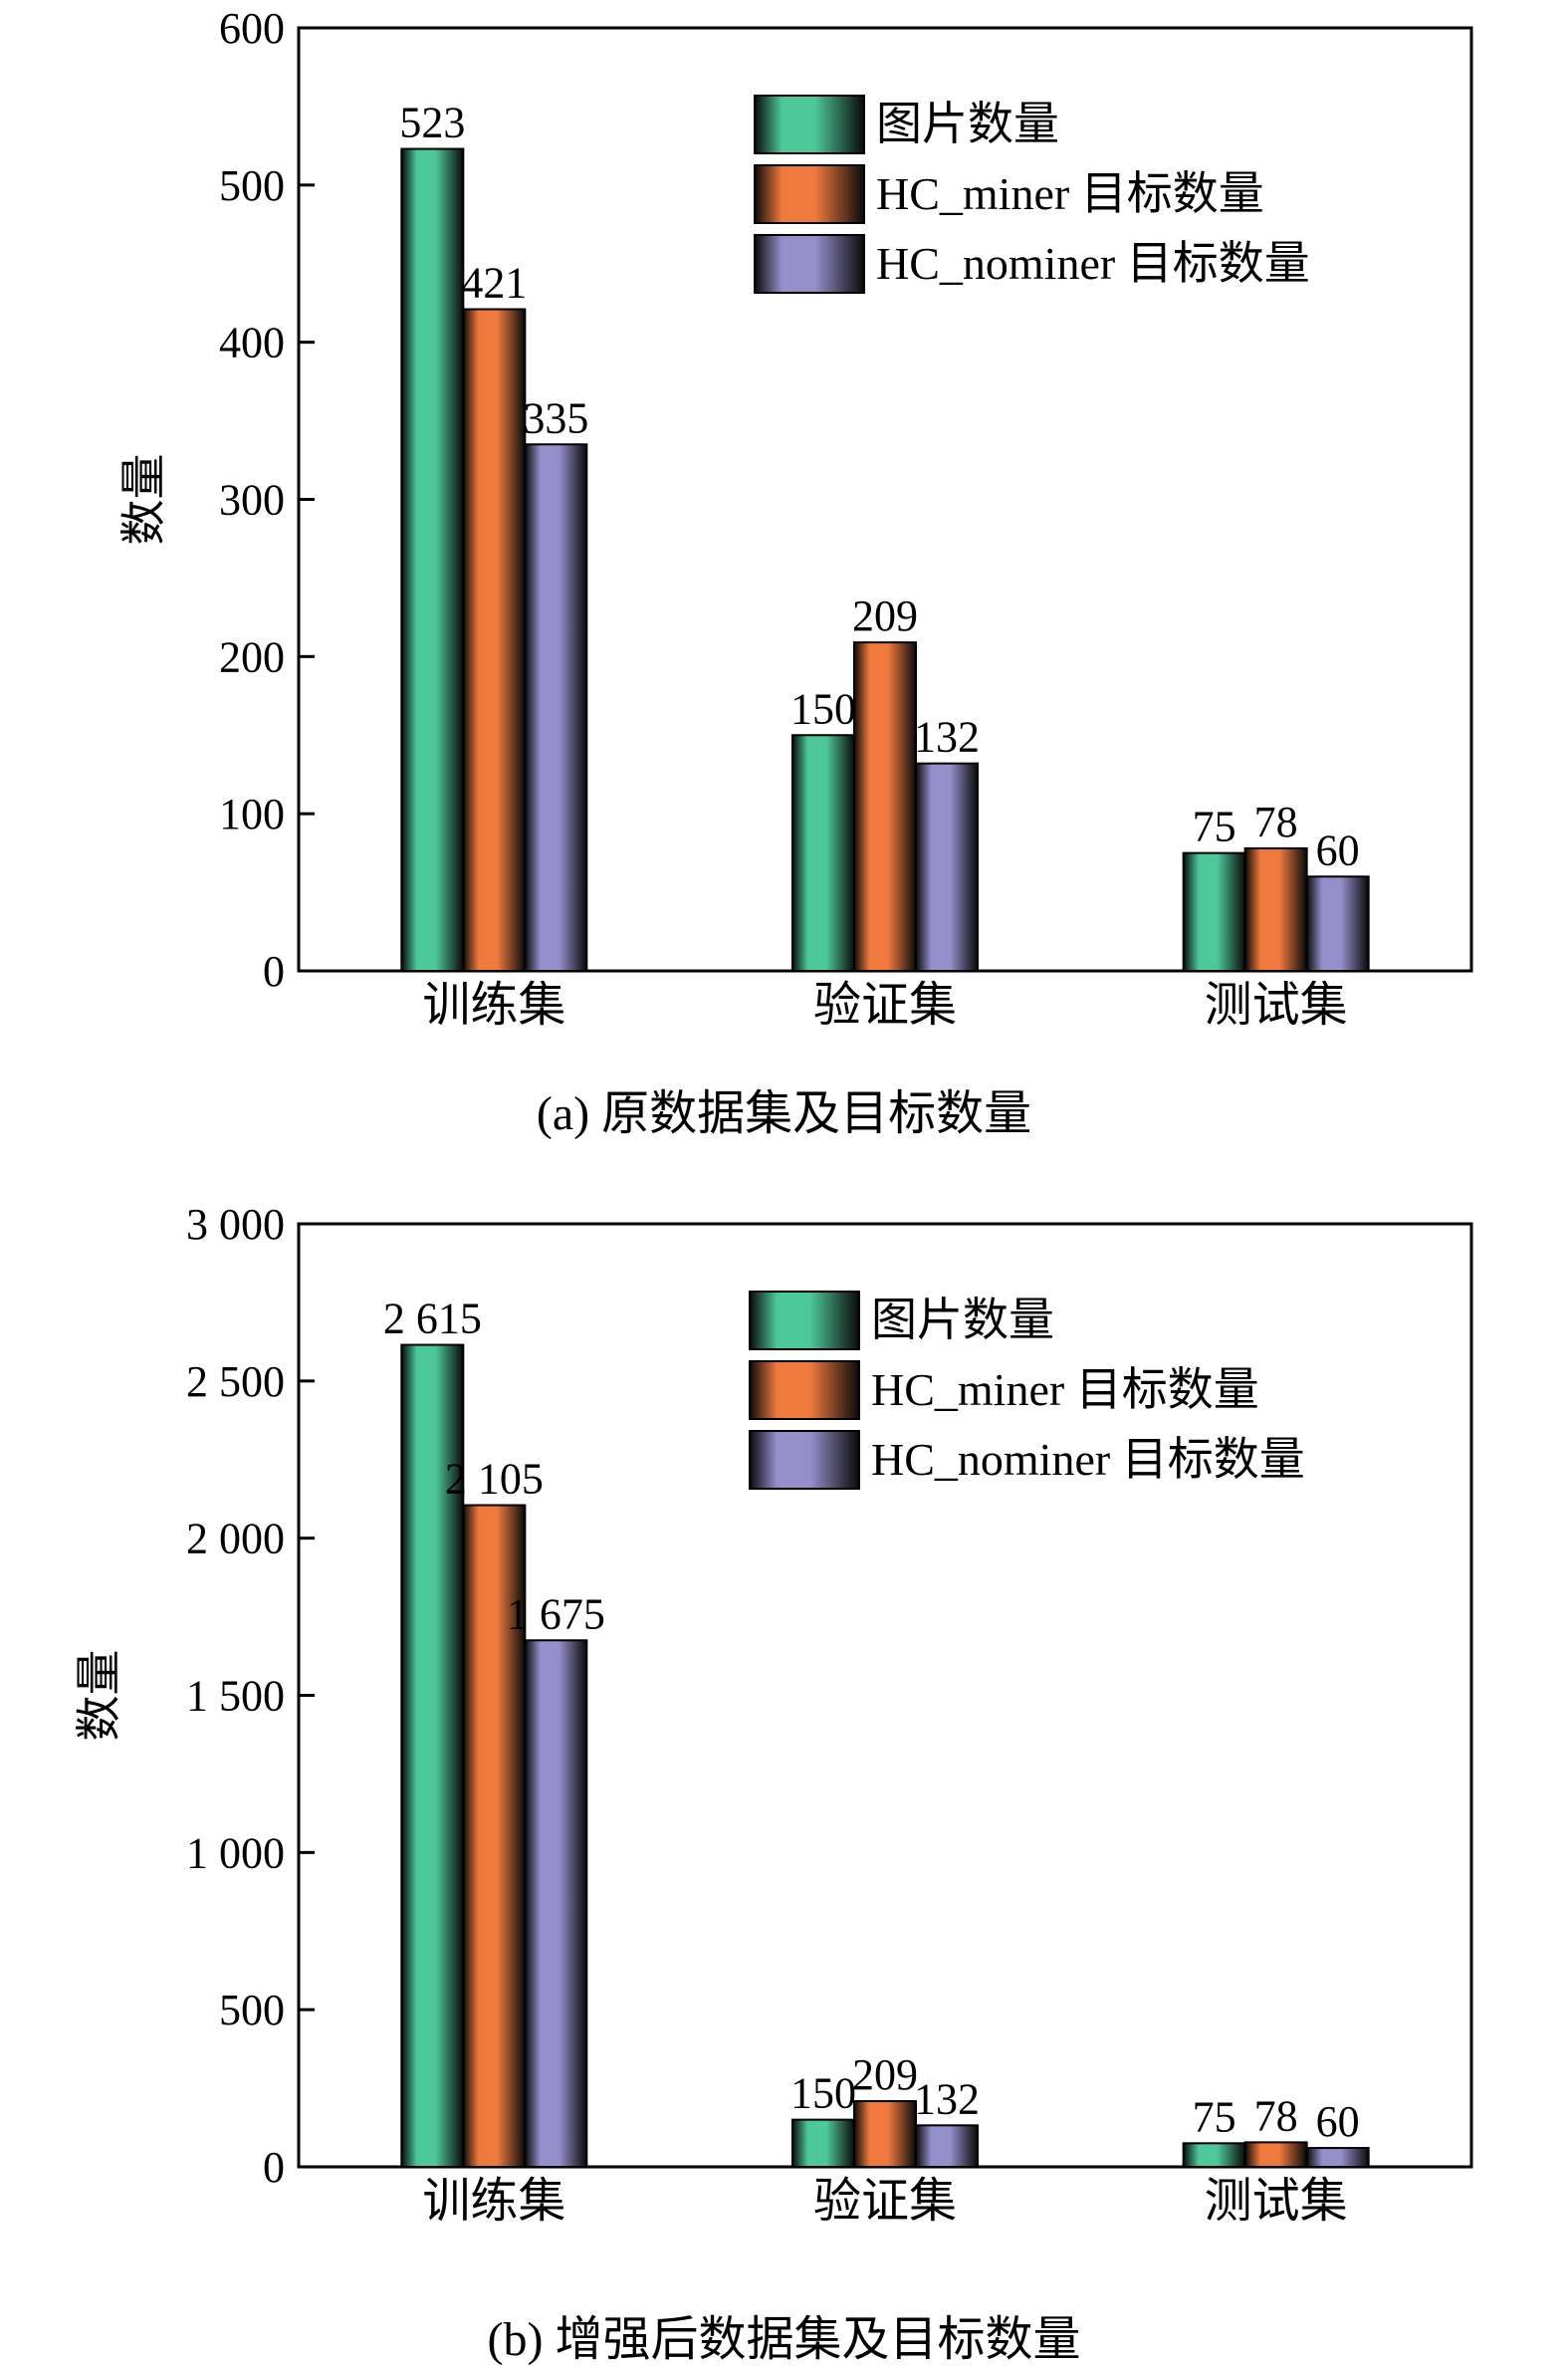 The height and width of the screenshot is (2366, 1568). I want to click on y-tick-label: 1 000, so click(235, 1853).